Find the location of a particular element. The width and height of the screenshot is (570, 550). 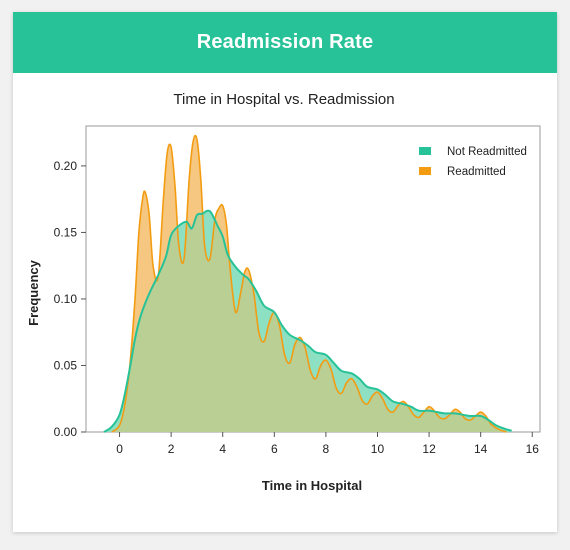

y-tick-label: 0.10 is located at coordinates (66, 299).